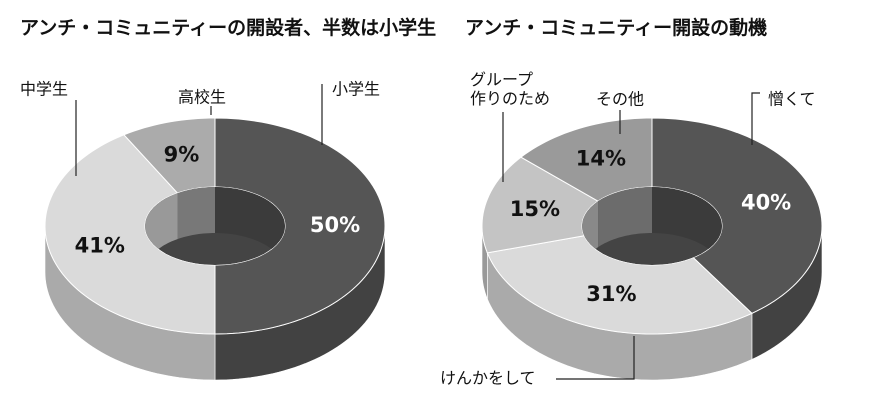  Describe the element at coordinates (44, 89) in the screenshot. I see `category-label: 中学生` at that location.